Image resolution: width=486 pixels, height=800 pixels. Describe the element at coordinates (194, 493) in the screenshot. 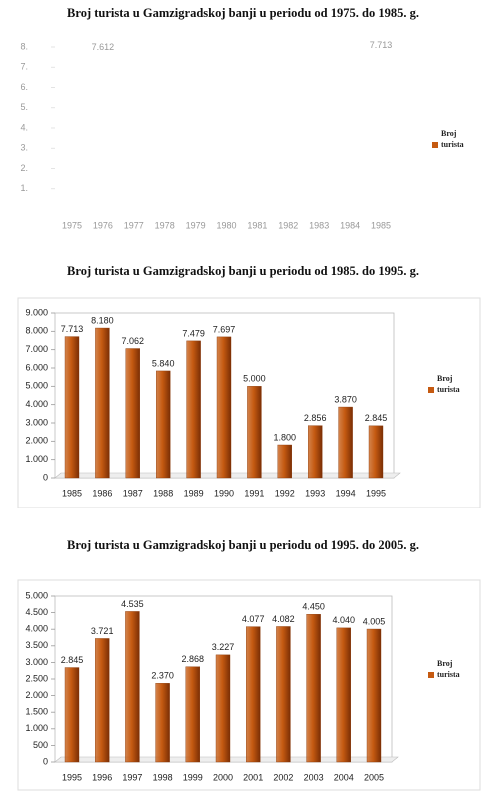

I see `x-tick-label: 1989` at that location.